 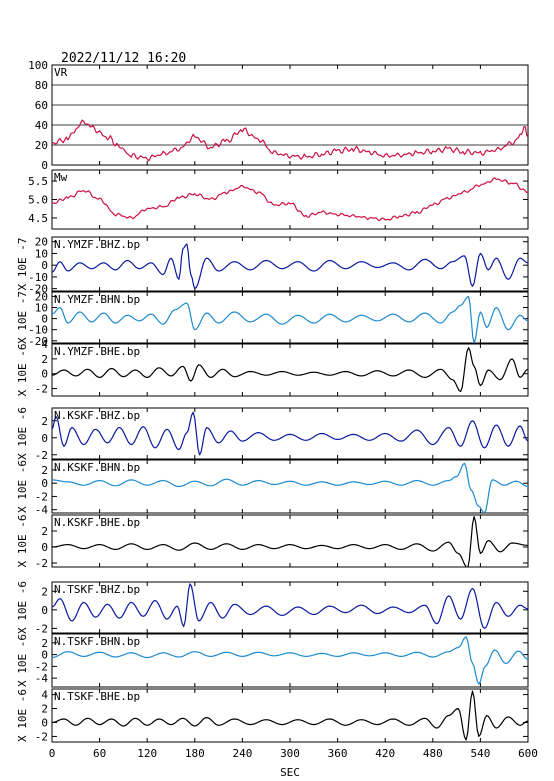 What do you see at coordinates (97, 696) in the screenshot?
I see `panel-label: N.TSKF.BHE.bp` at bounding box center [97, 696].